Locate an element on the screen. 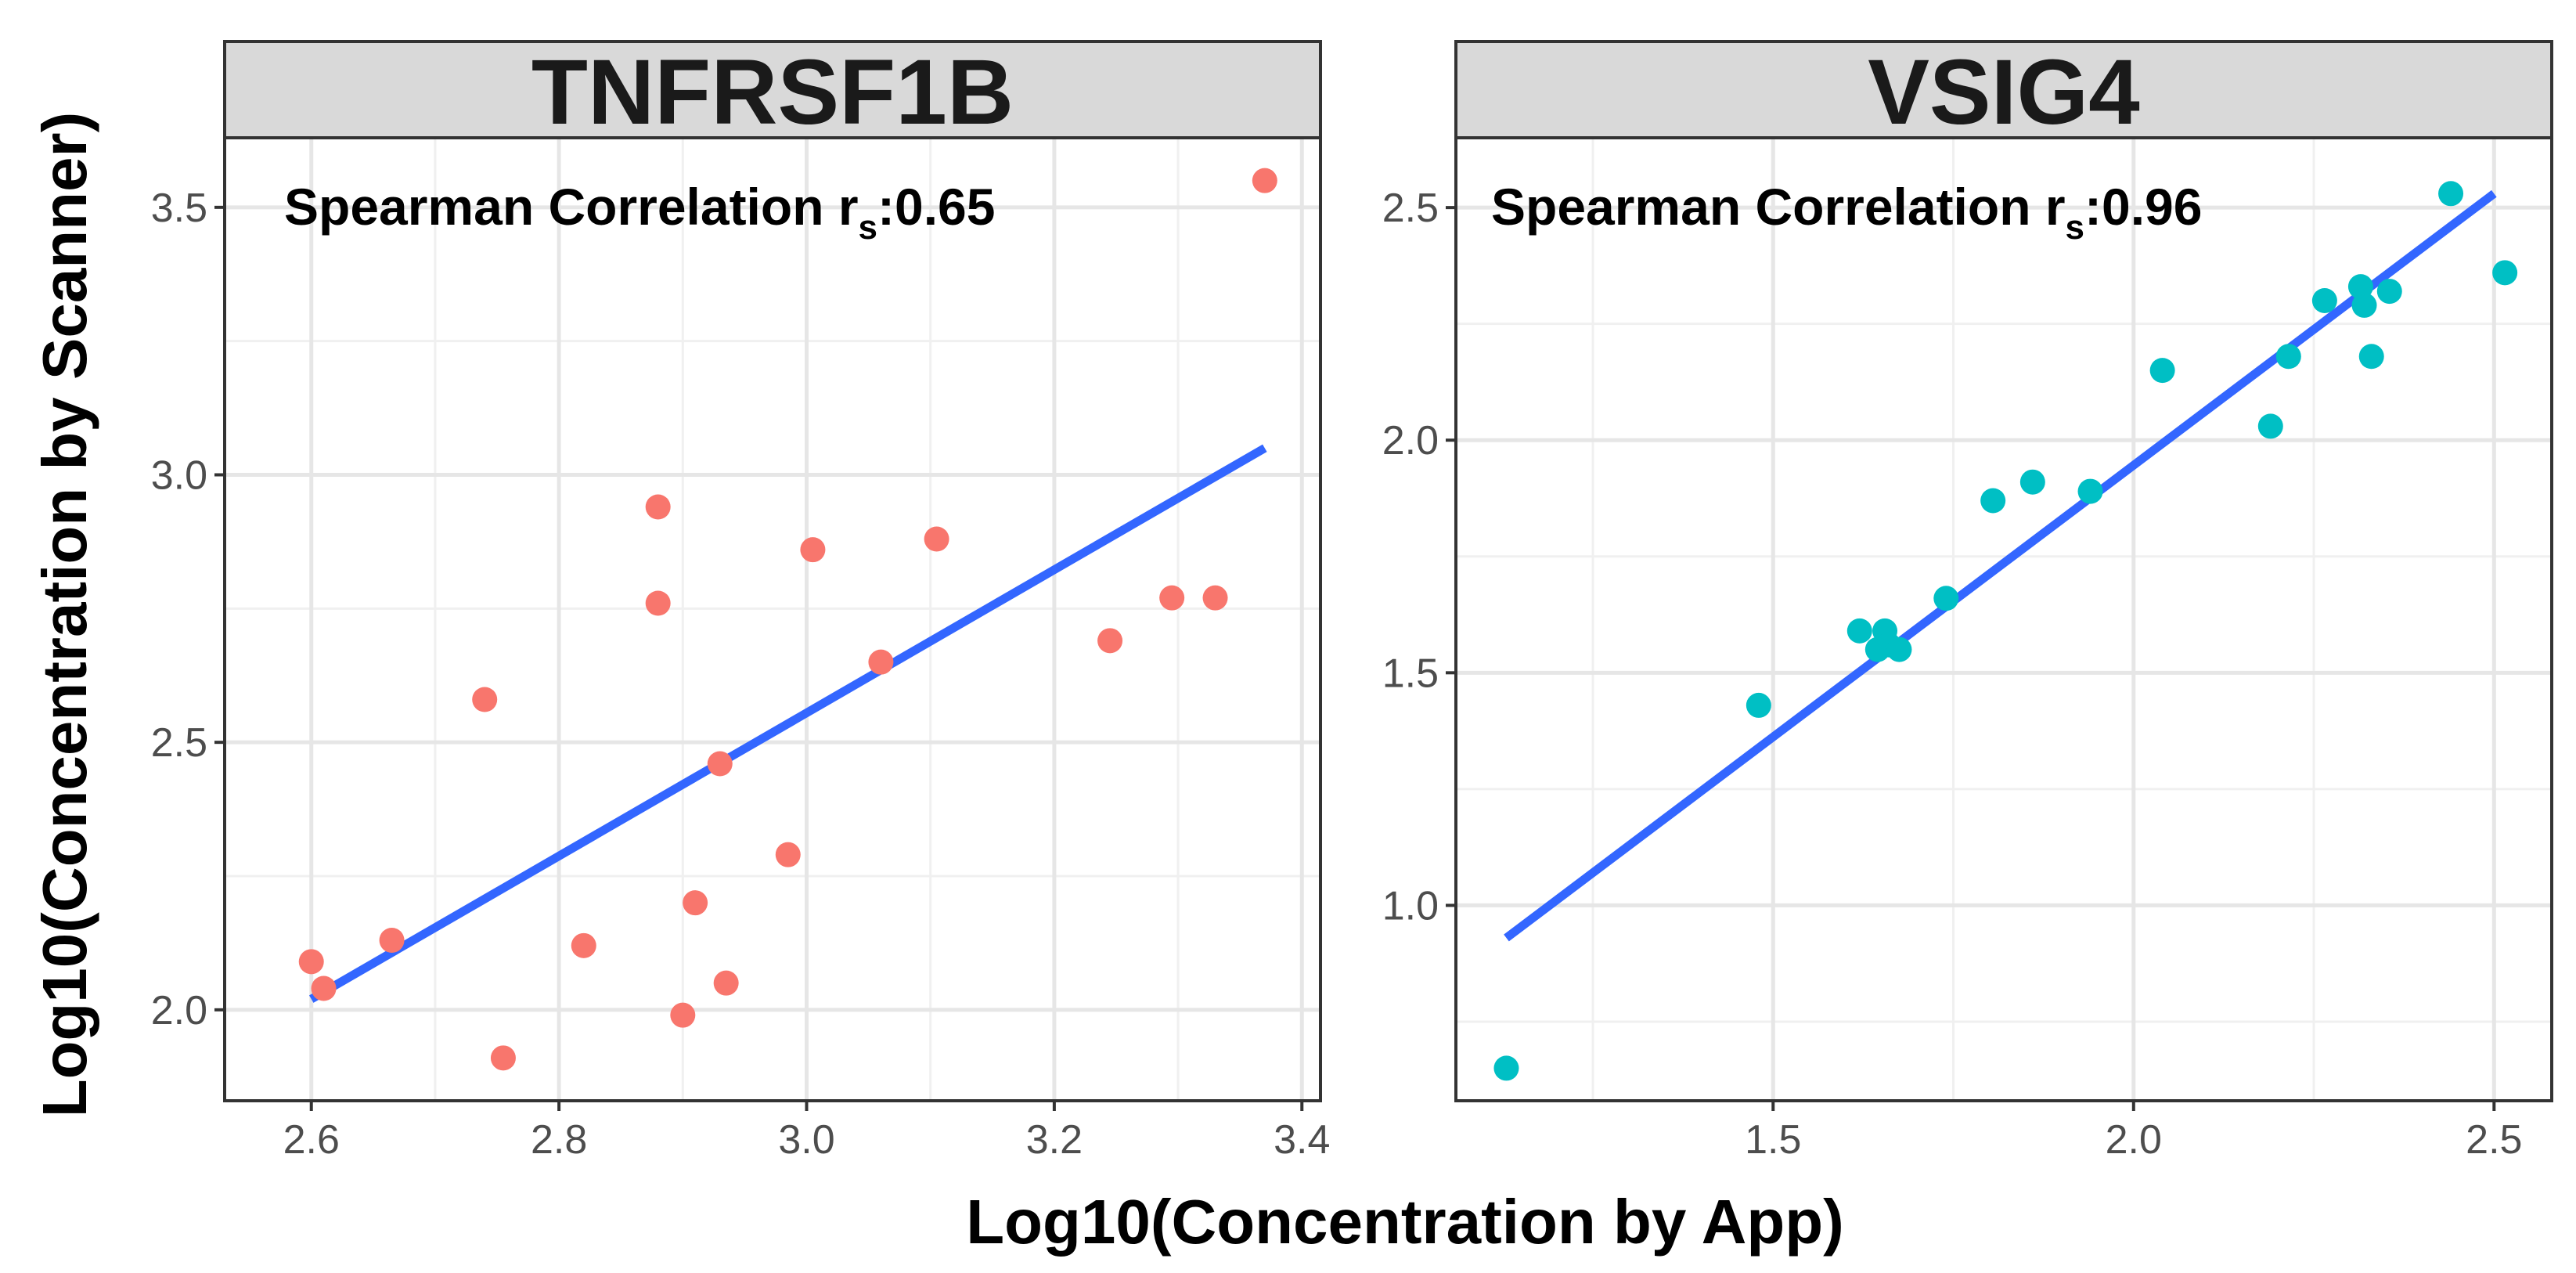  strip-tnfrsf1b is located at coordinates (772, 89).